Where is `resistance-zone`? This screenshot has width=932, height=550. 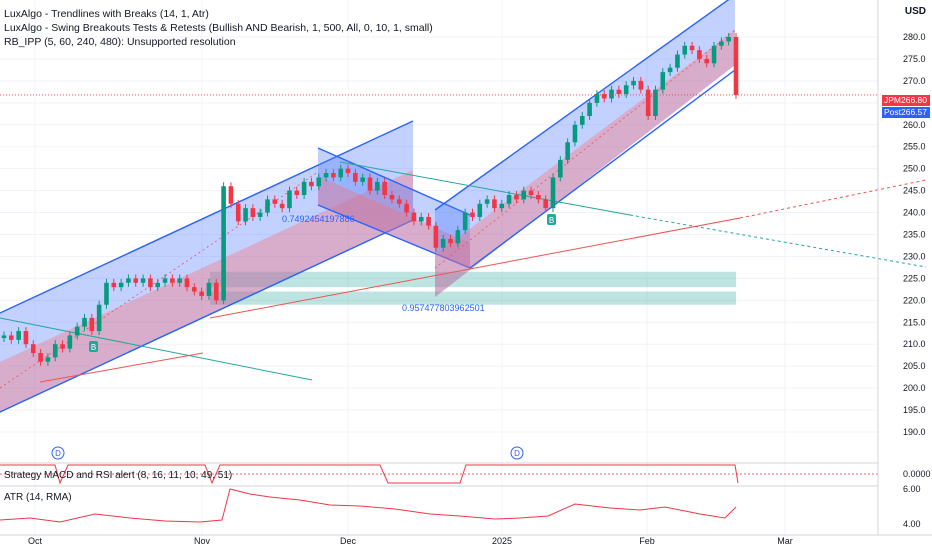
resistance-zone is located at coordinates (473, 279).